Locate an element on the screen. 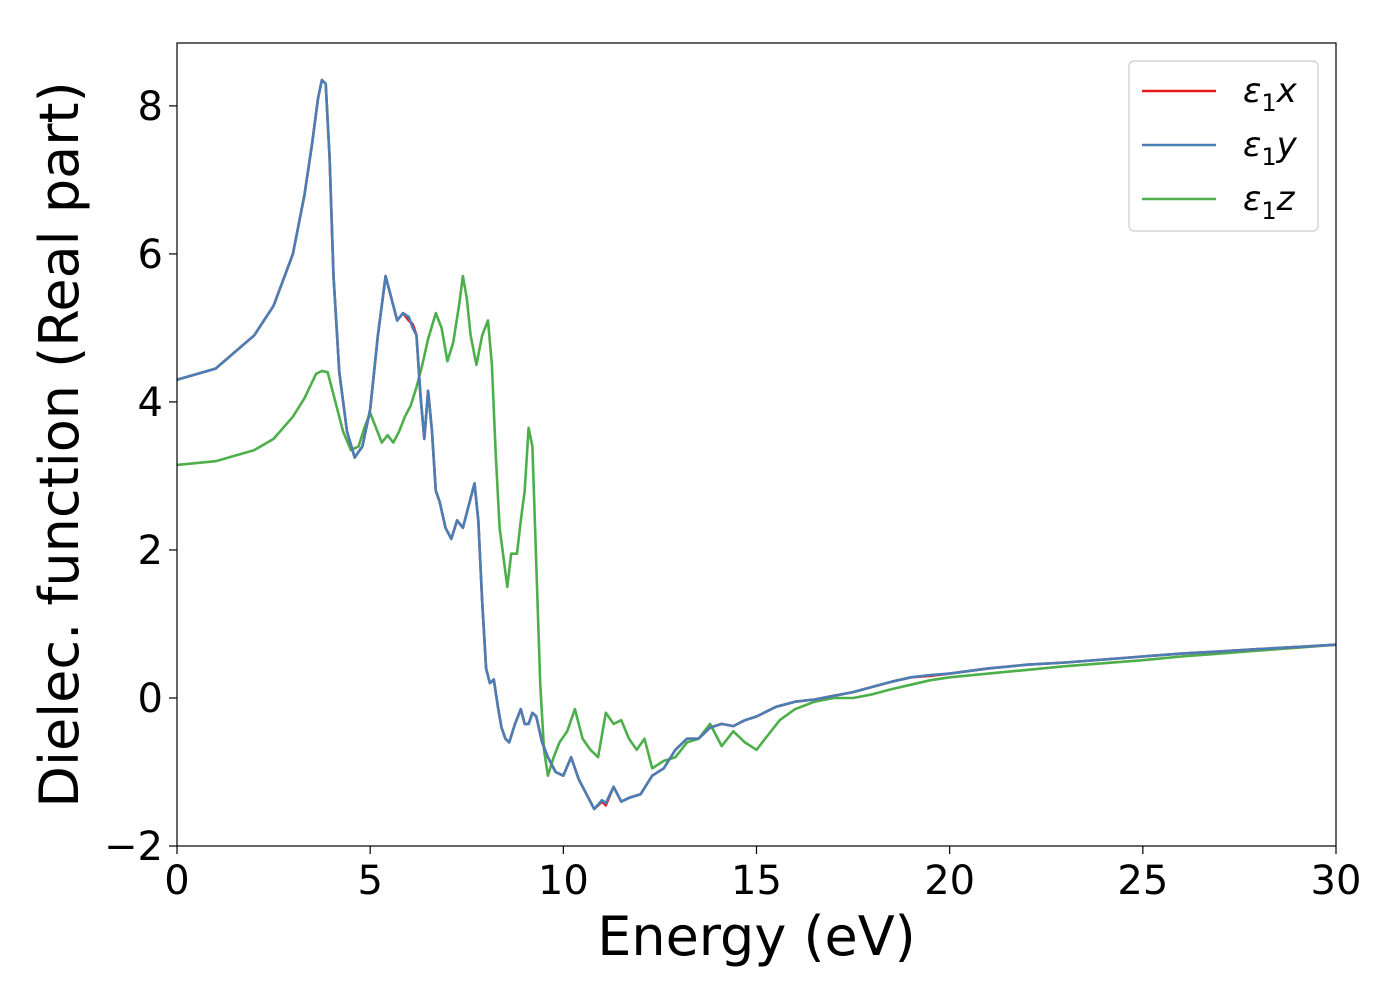 The image size is (1400, 1000). legend-label-y: ε1y is located at coordinates (1270, 148).